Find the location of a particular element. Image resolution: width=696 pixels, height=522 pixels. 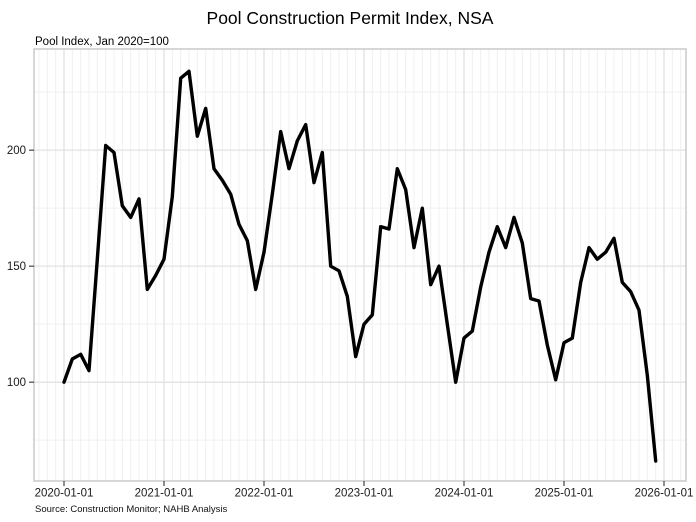

chart-title: Pool Construction Permit Index, NSA is located at coordinates (350, 18).